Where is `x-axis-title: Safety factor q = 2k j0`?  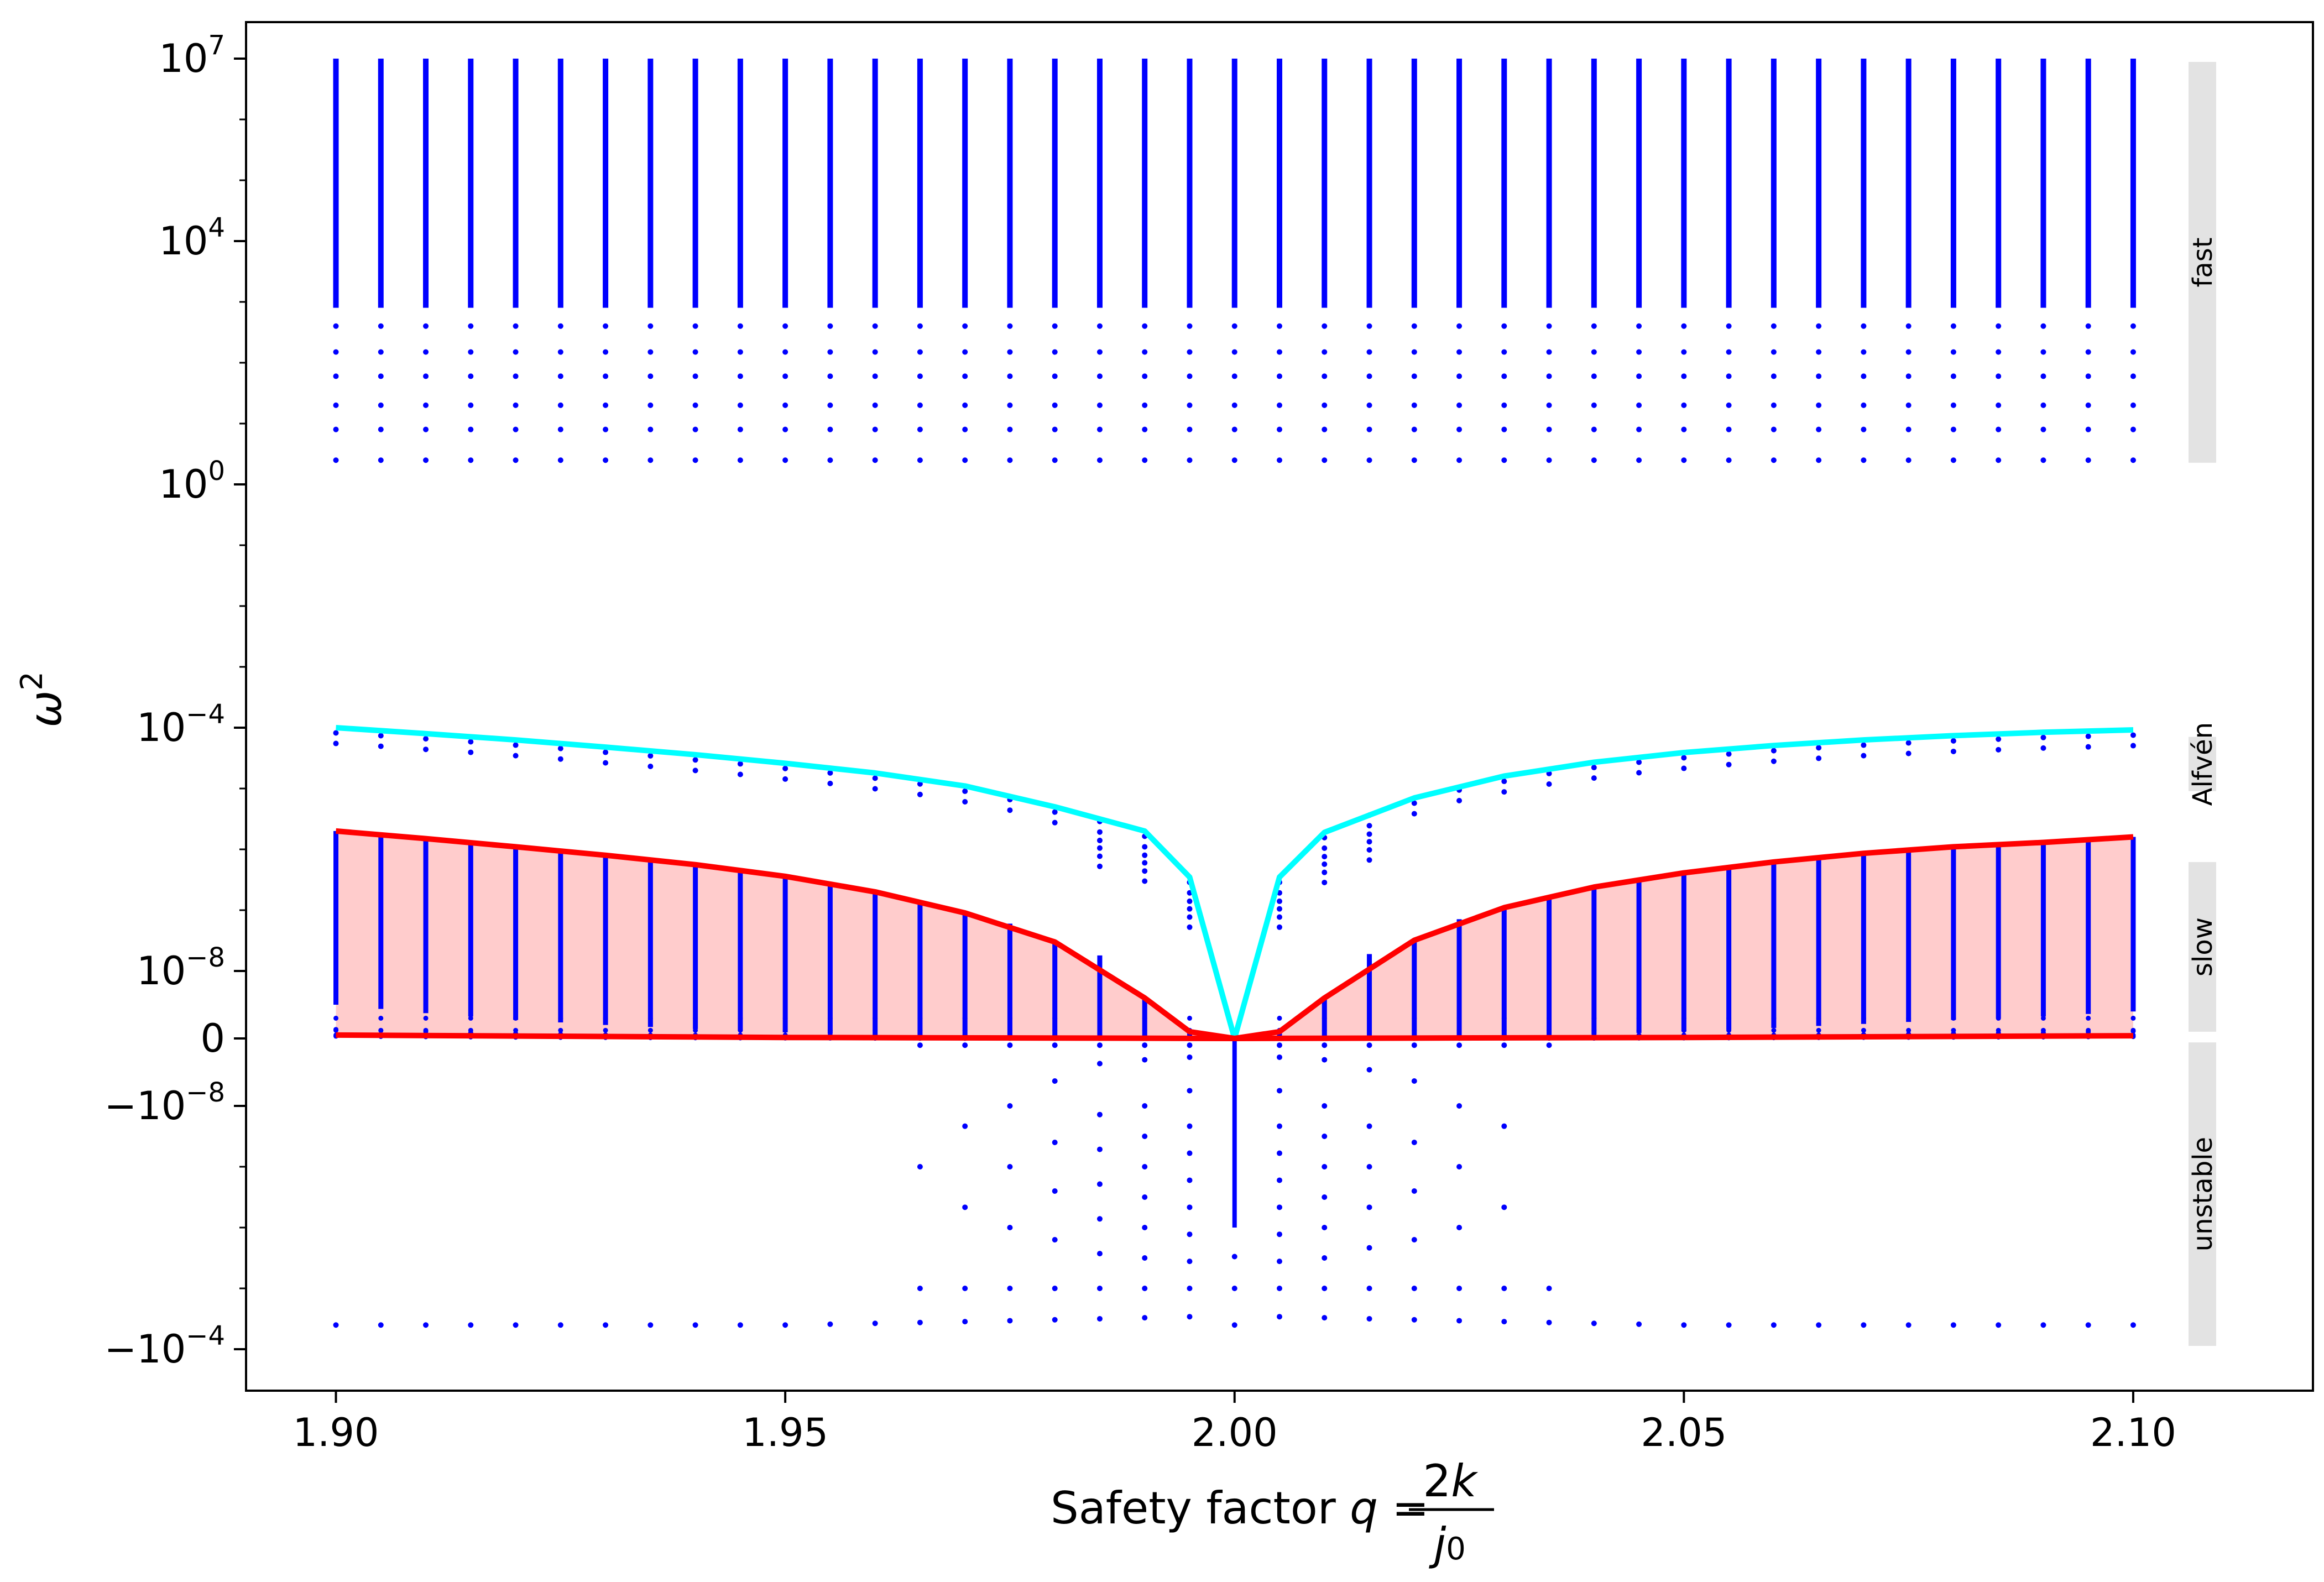 x-axis-title: Safety factor q = 2k j0 is located at coordinates (1272, 1512).